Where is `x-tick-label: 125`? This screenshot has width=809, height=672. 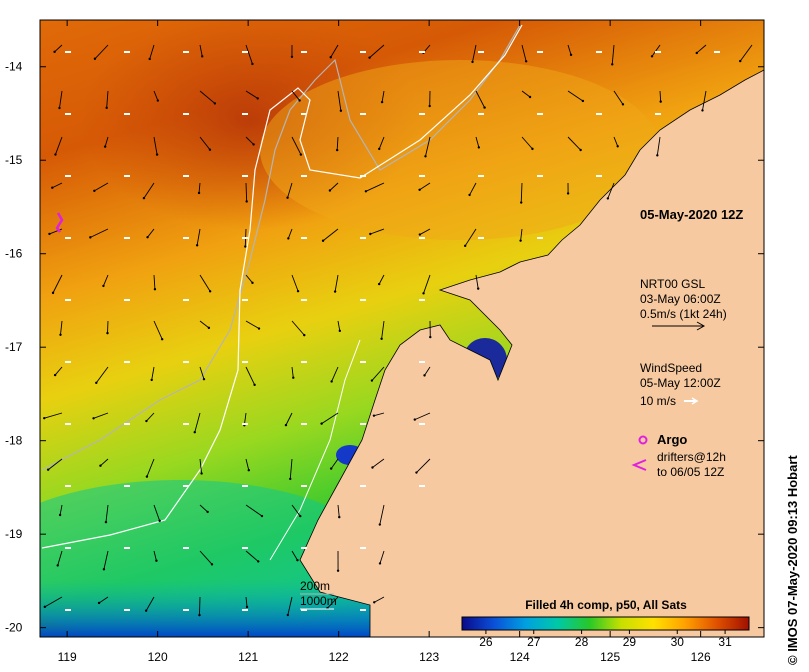 x-tick-label: 125 is located at coordinates (610, 657).